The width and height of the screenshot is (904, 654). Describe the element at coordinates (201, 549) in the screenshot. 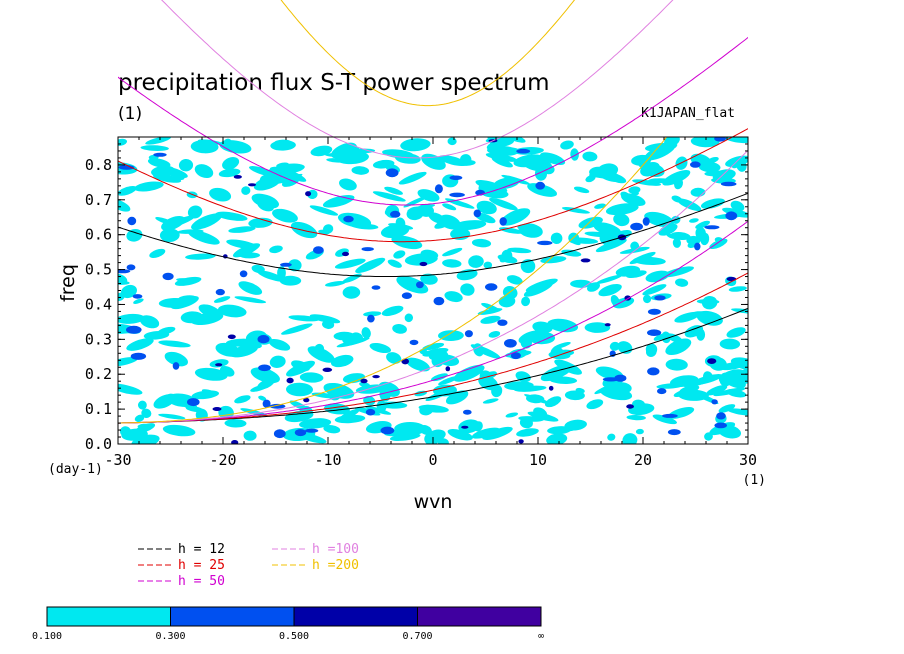

I see `legend-label: h = 12` at that location.